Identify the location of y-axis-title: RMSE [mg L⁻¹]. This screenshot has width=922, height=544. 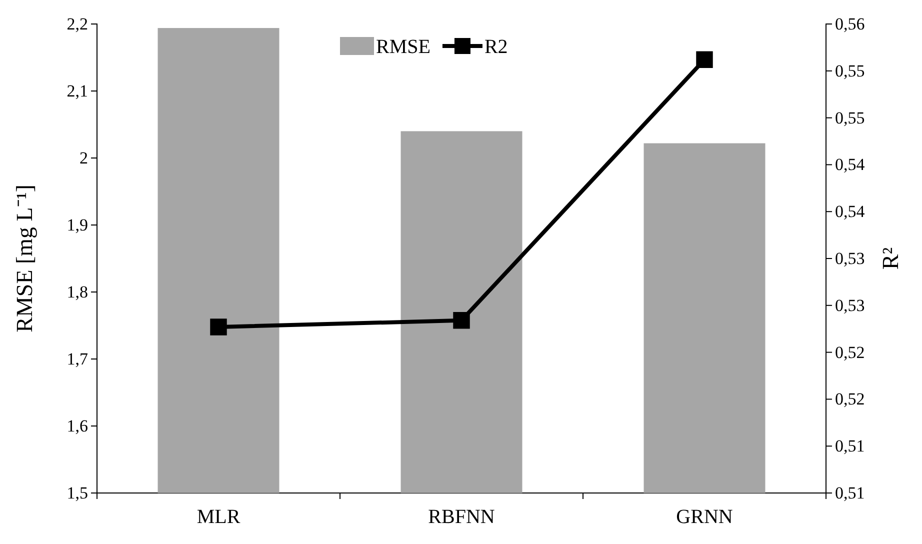
(24, 258).